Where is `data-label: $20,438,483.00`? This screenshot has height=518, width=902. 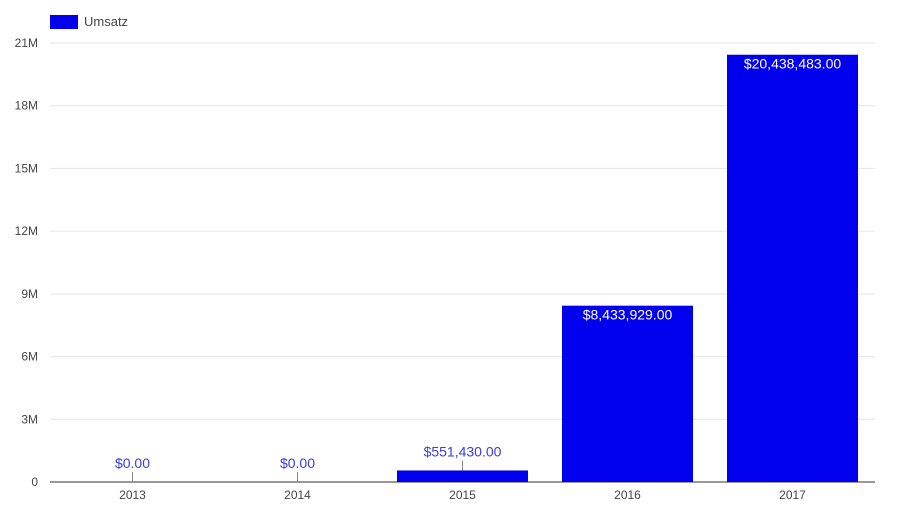
data-label: $20,438,483.00 is located at coordinates (793, 64).